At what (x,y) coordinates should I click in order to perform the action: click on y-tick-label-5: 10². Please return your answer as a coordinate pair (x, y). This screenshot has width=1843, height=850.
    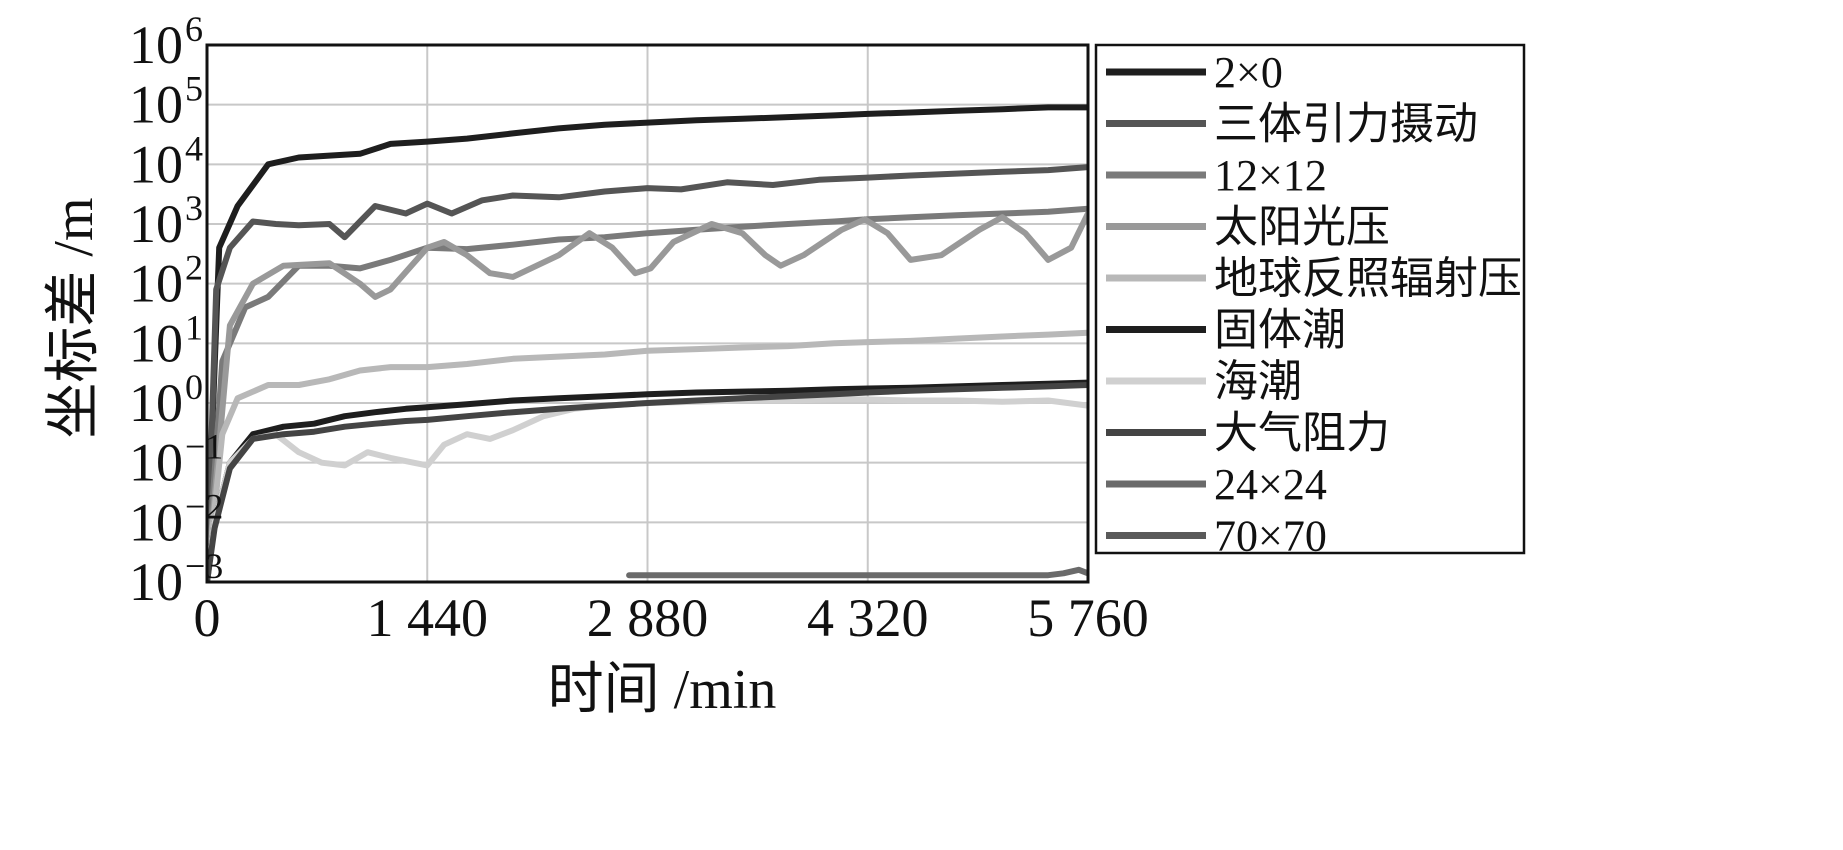
    Looking at the image, I should click on (166, 281).